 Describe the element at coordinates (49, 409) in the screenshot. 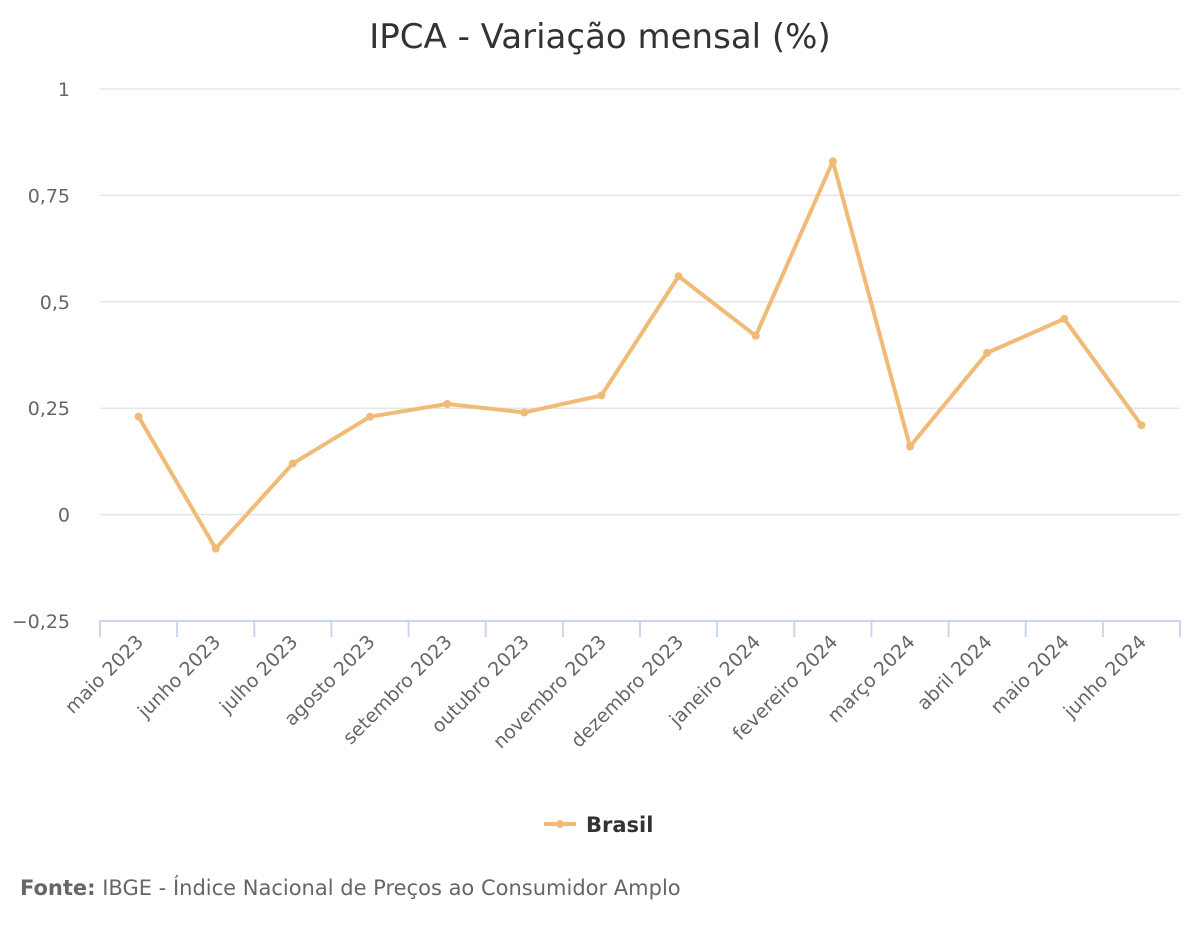

I see `y-tick-label-3: 0,25` at that location.